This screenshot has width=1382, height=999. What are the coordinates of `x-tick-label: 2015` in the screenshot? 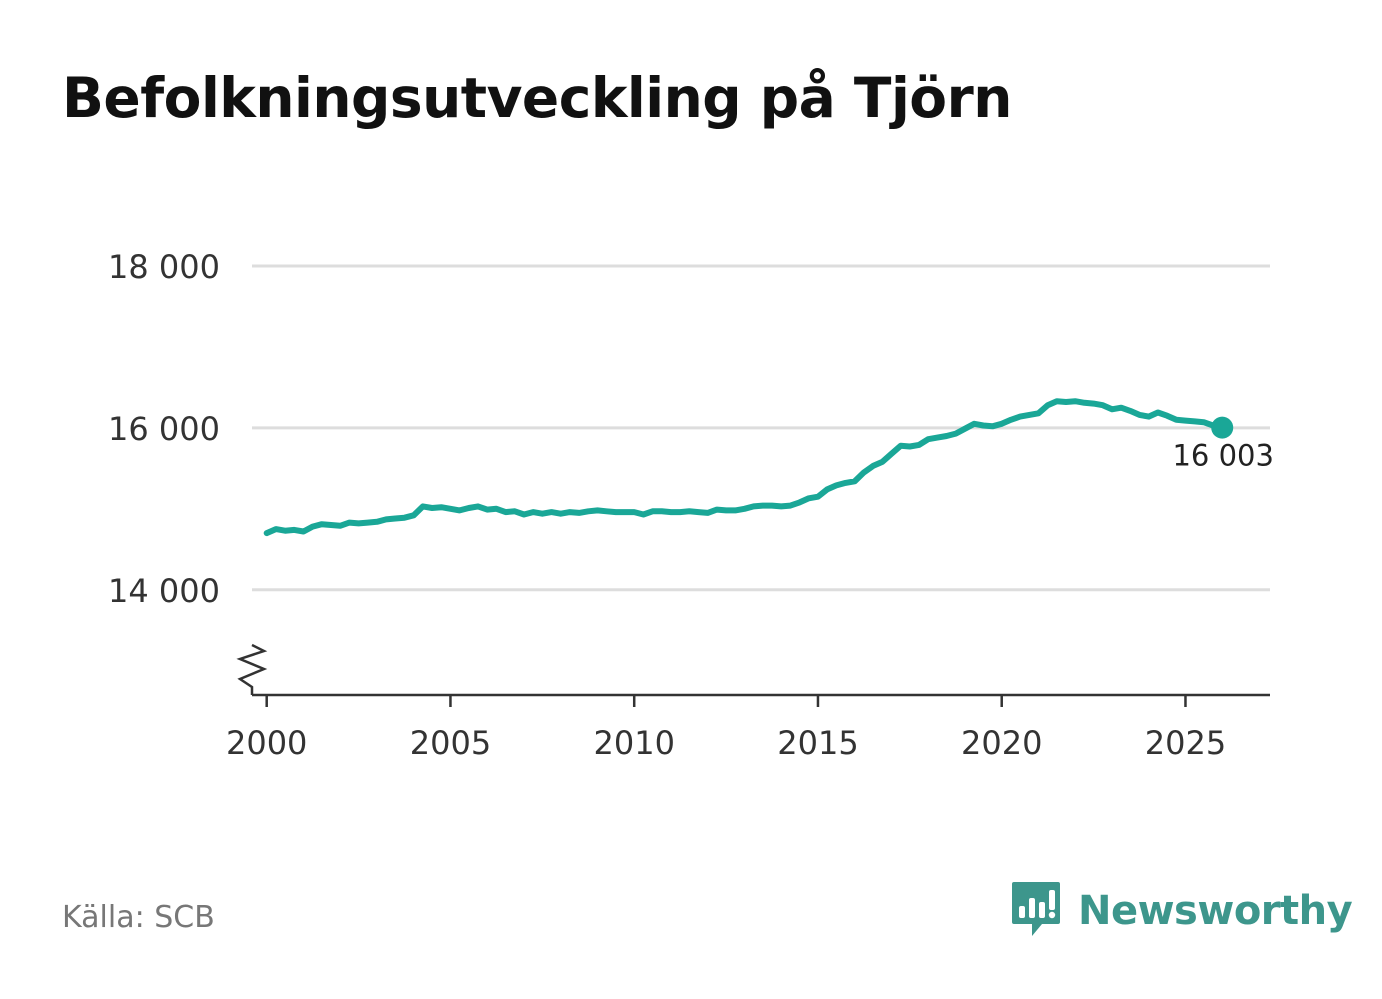 It's located at (817, 743).